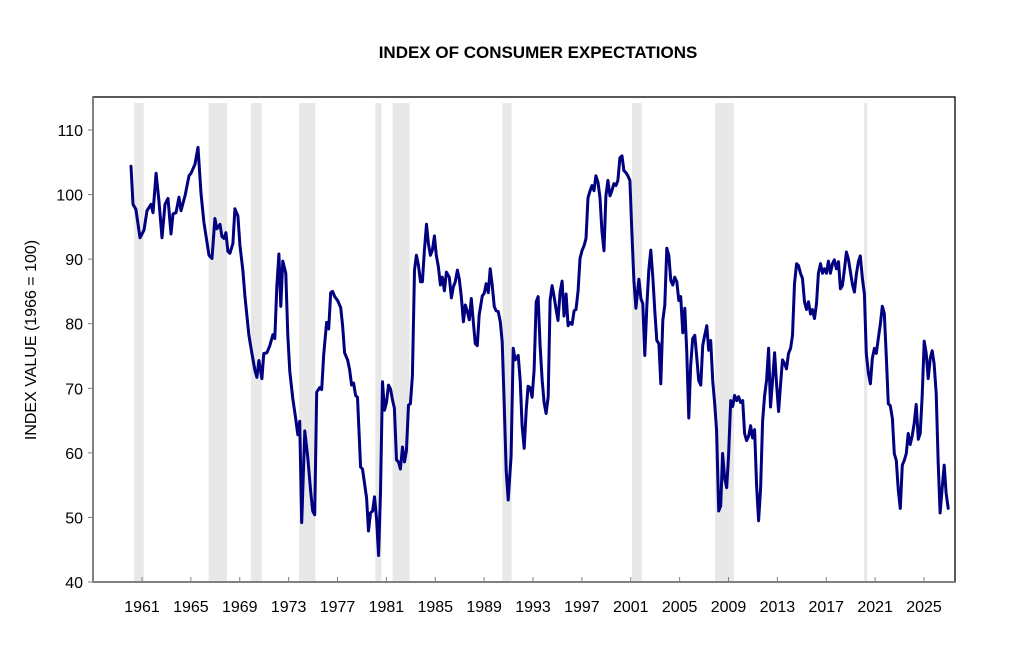 The width and height of the screenshot is (1019, 655). I want to click on chart-title: INDEX OF CONSUMER EXPECTATIONS, so click(538, 52).